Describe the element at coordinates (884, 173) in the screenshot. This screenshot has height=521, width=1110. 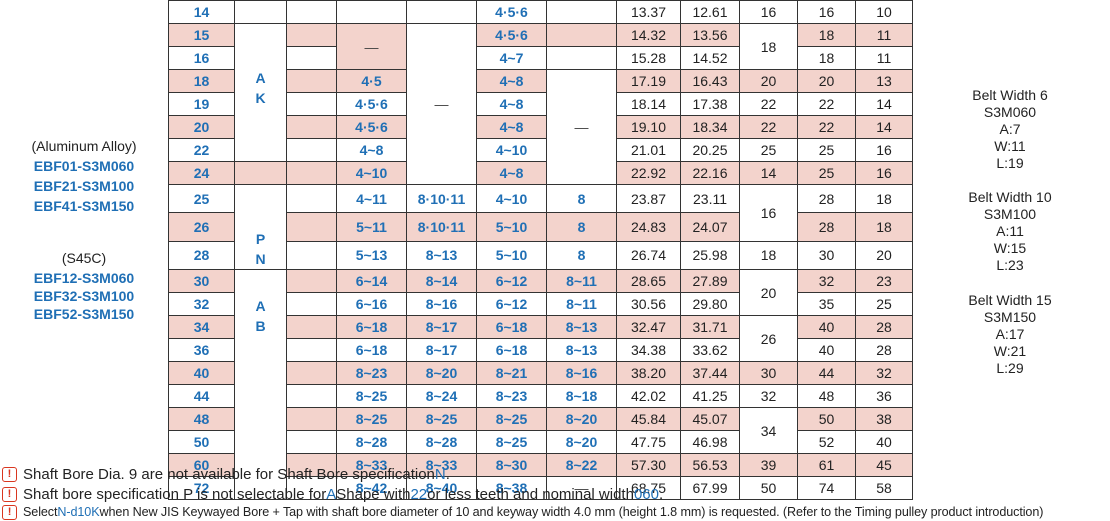
I see `e-dimension-cell: 16` at that location.